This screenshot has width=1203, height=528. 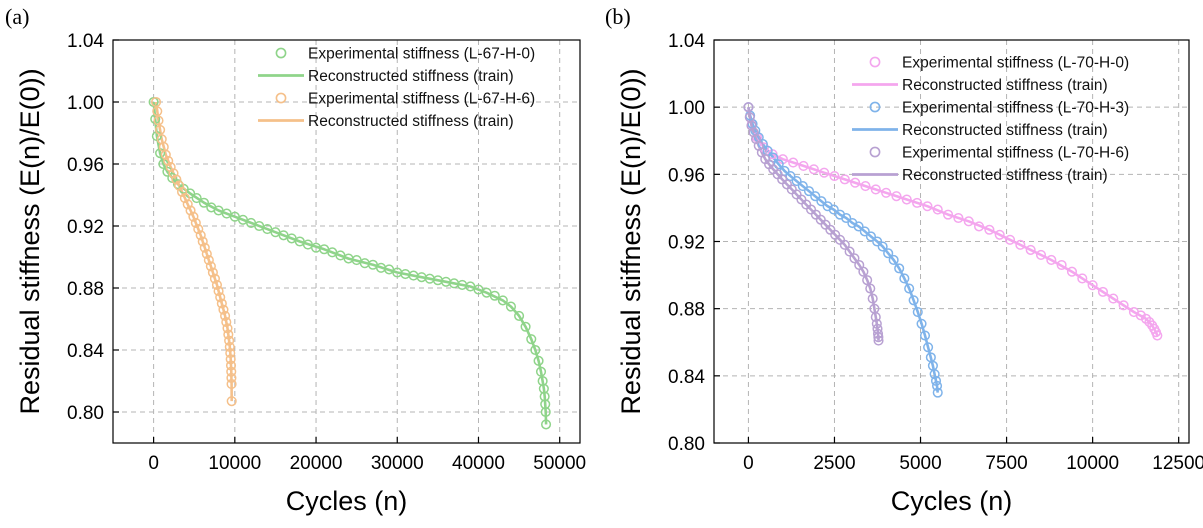 What do you see at coordinates (85, 289) in the screenshot?
I see `y-tick-label: 0.88` at bounding box center [85, 289].